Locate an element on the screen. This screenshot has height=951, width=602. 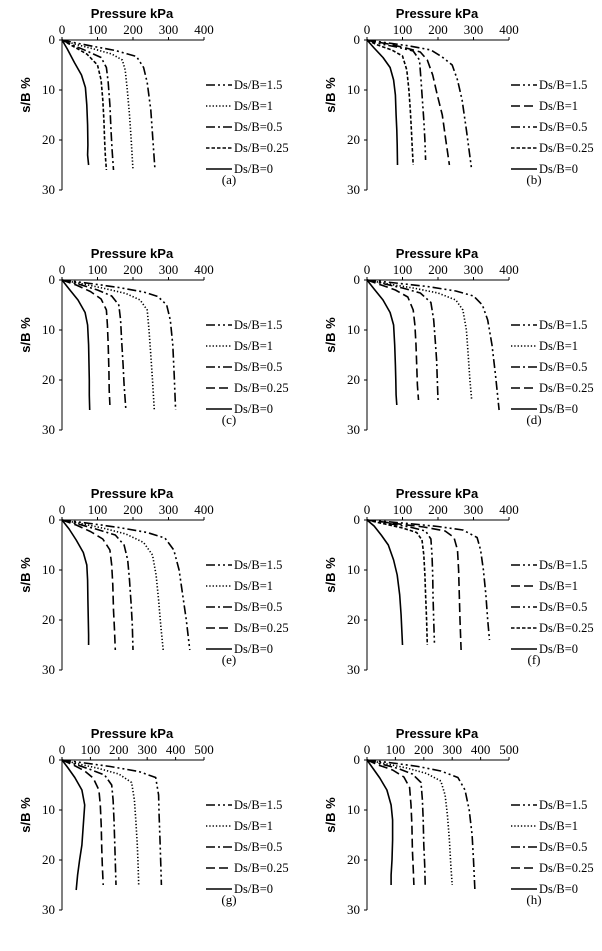
panel-label: (d) is located at coordinates (533, 419).